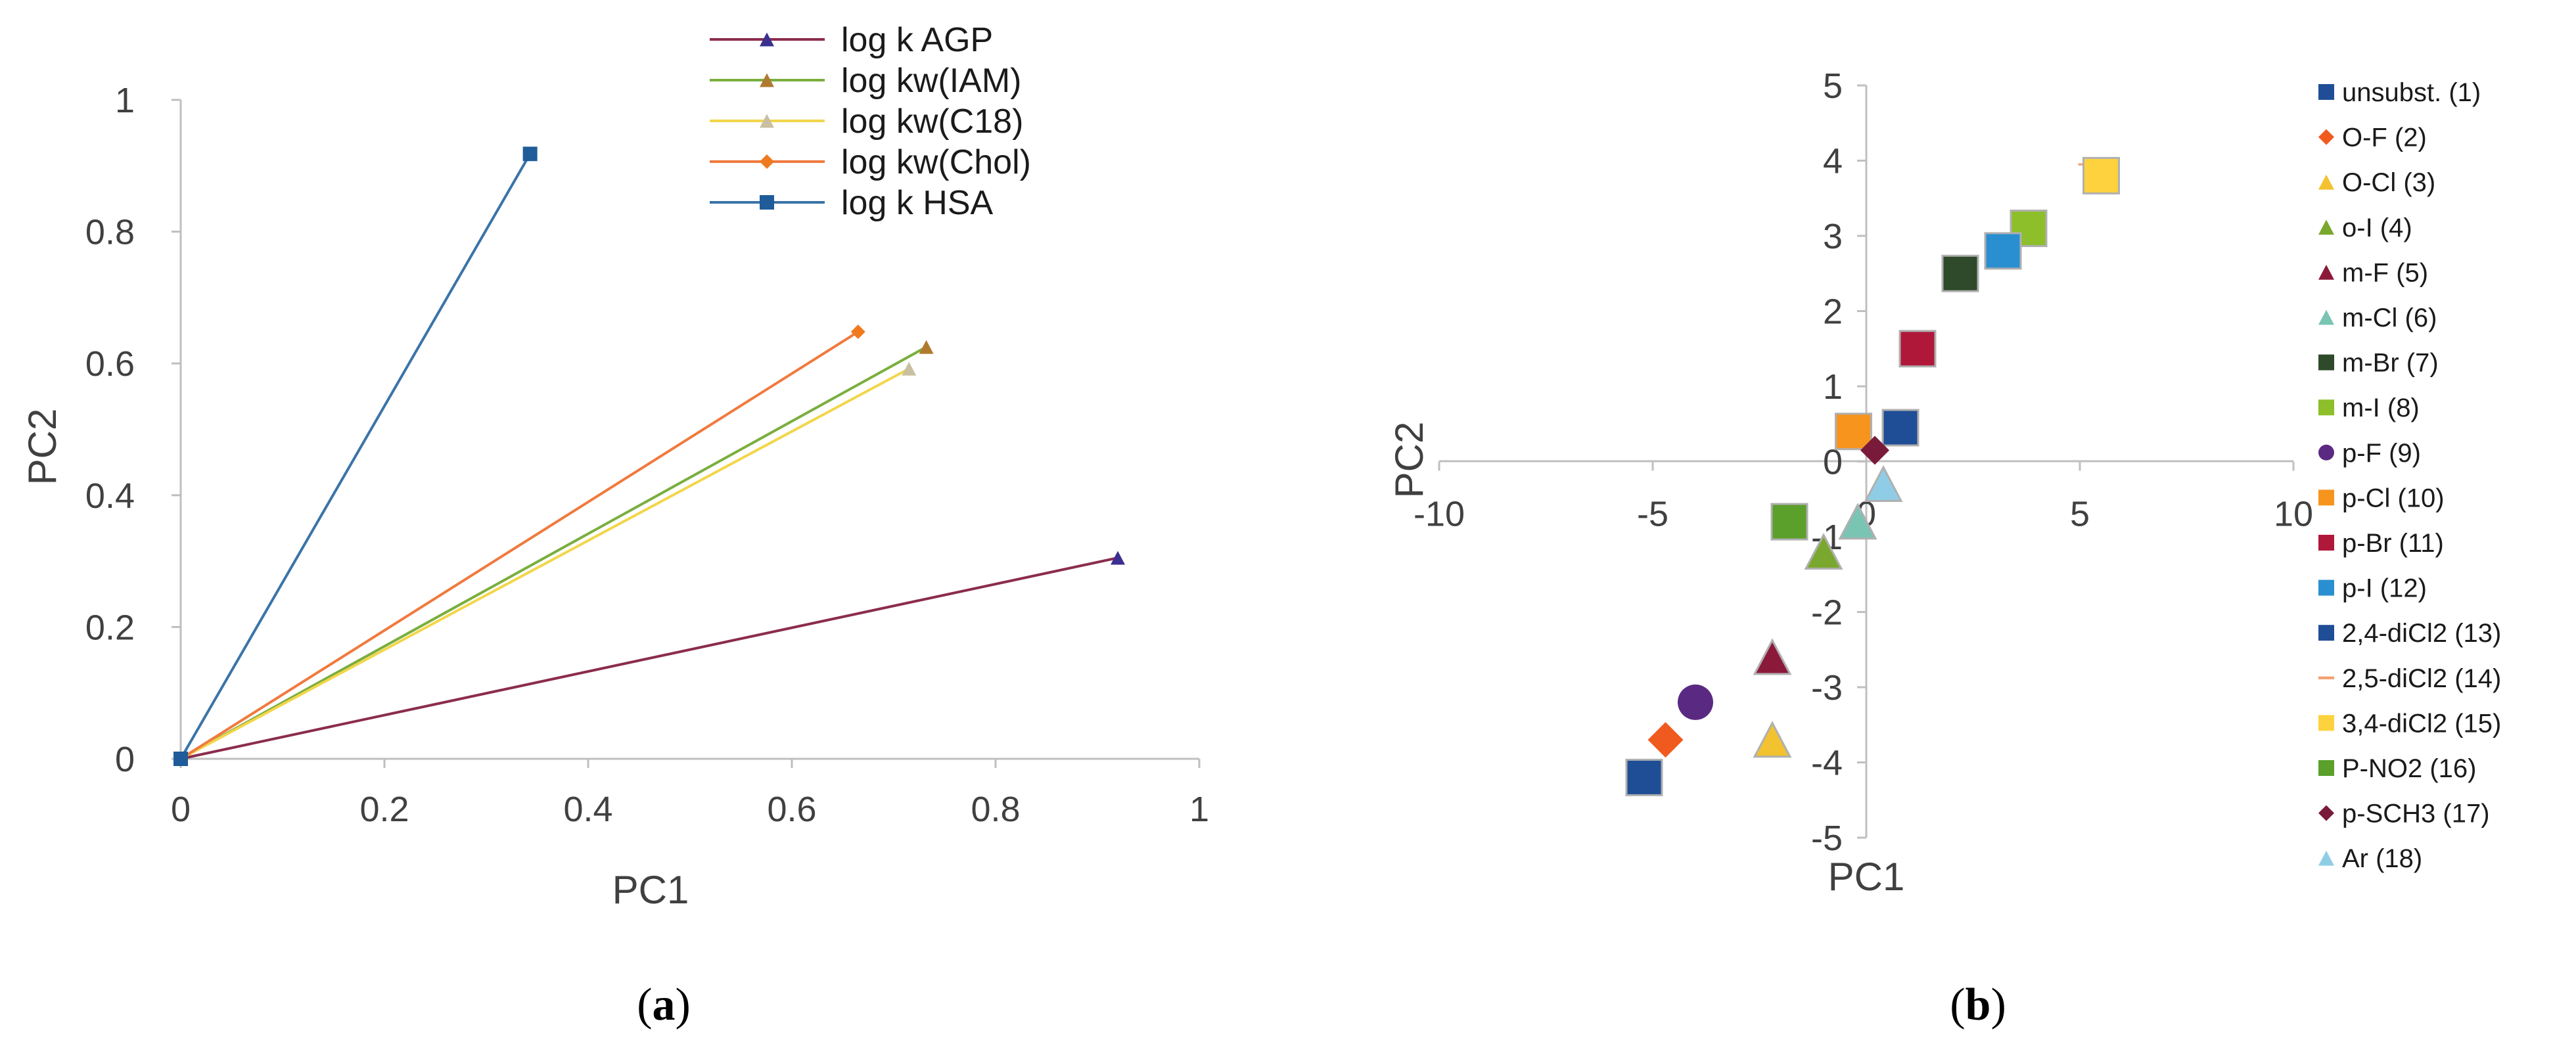 This screenshot has height=1063, width=2576. I want to click on panel-b-label-letter: b, so click(1978, 1005).